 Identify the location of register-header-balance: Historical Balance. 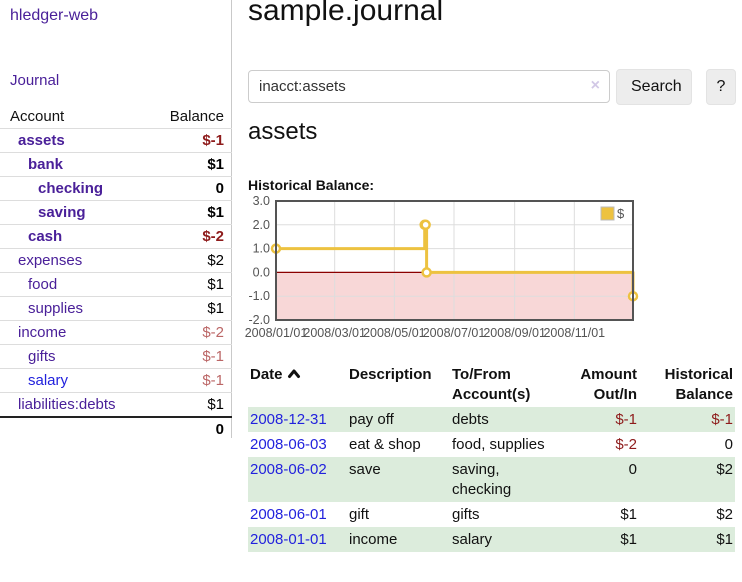
(698, 384).